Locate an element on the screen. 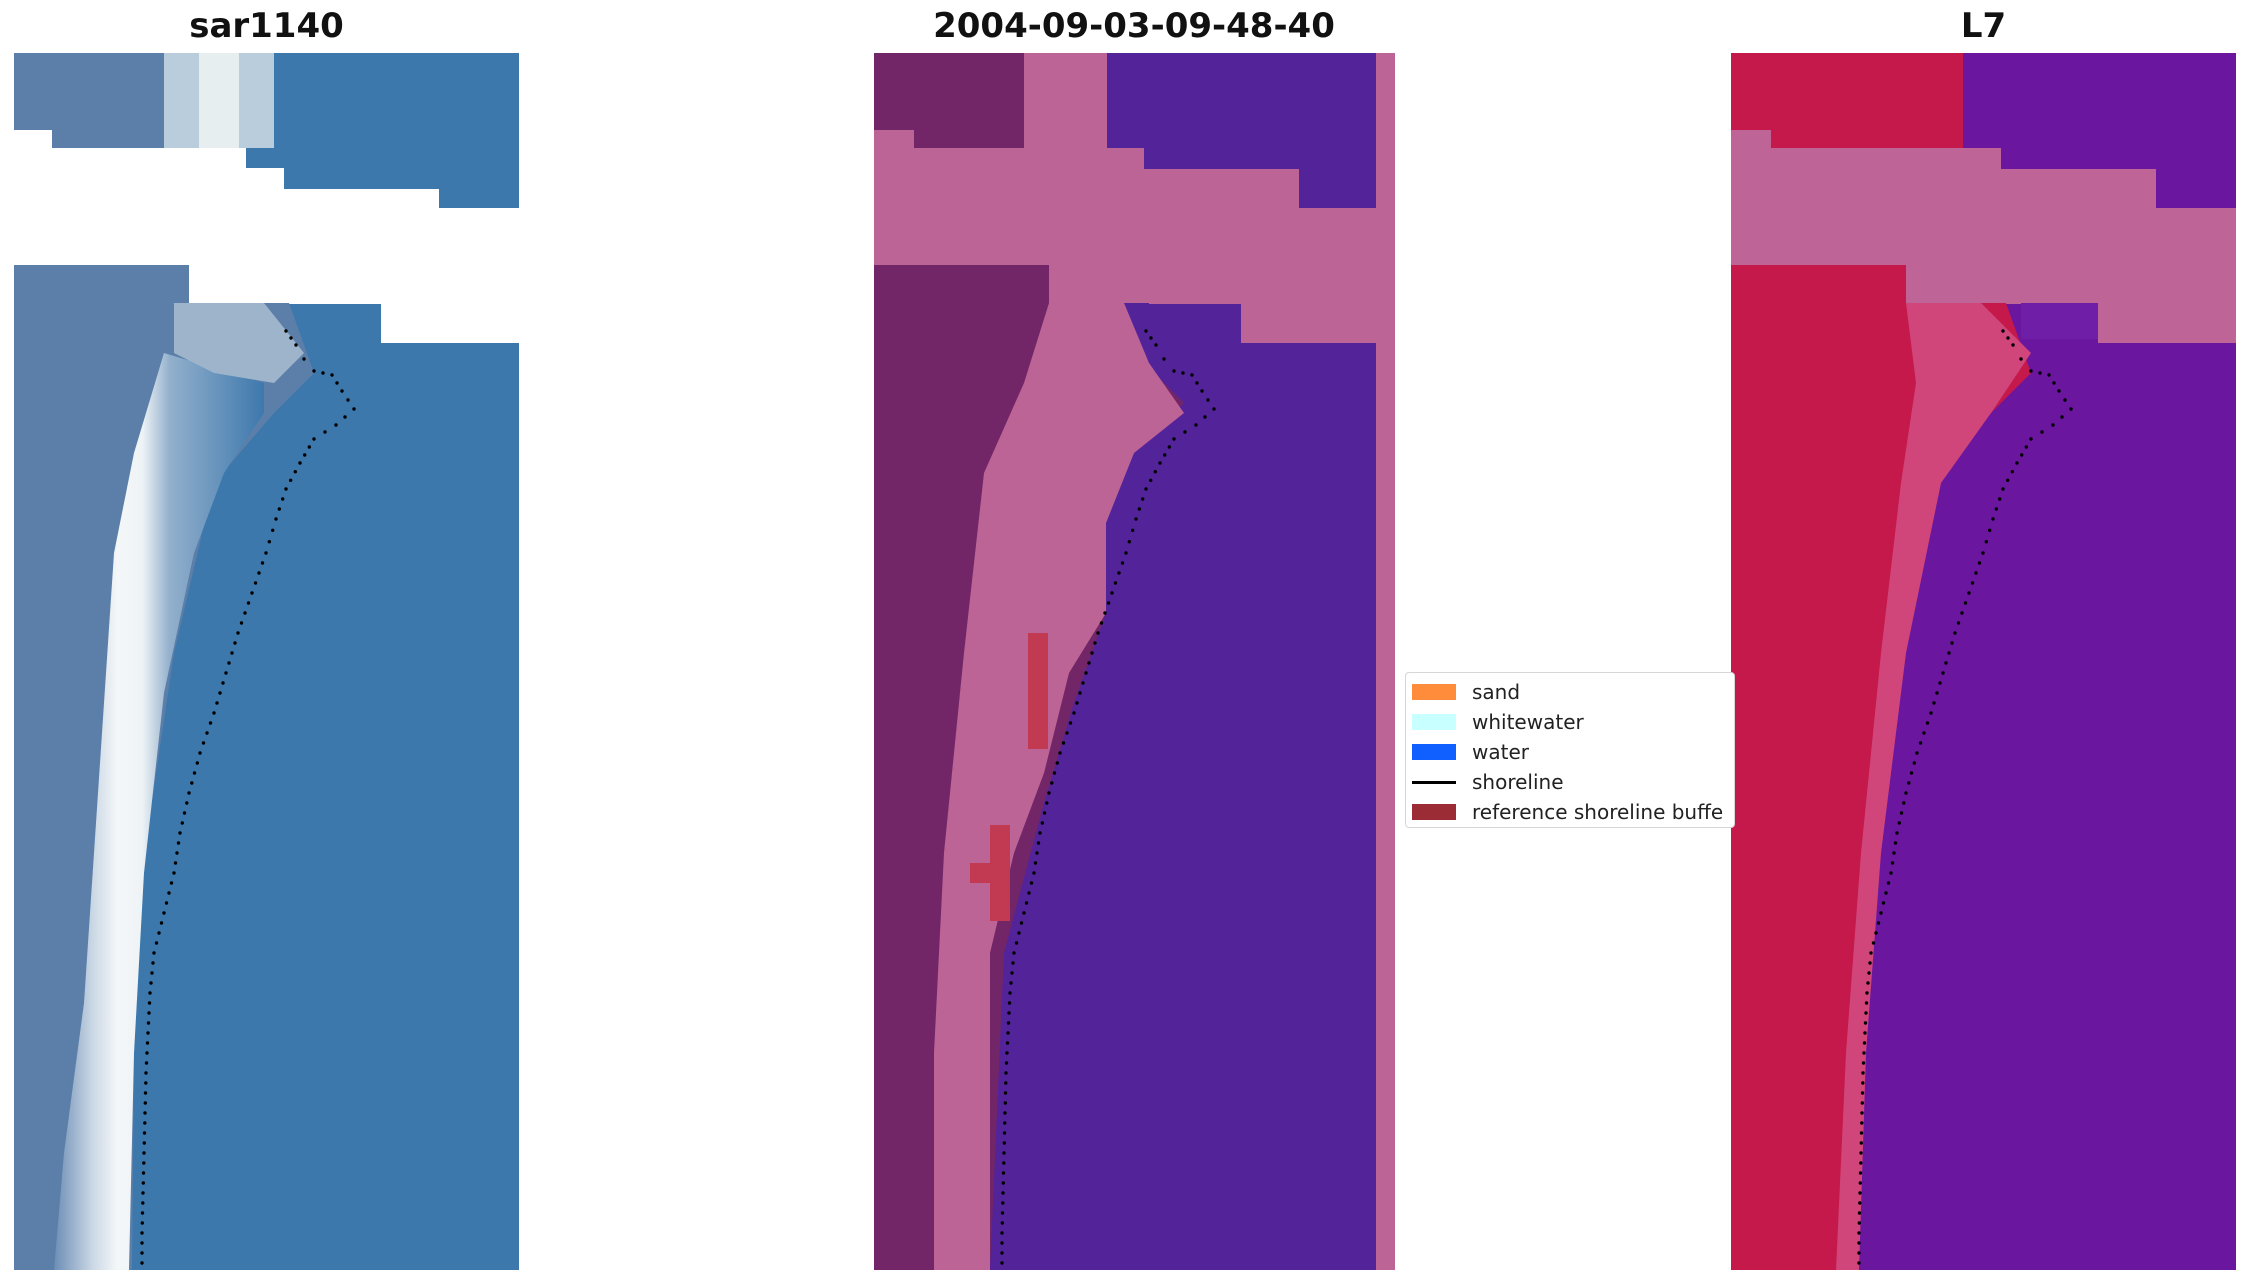 This screenshot has width=2266, height=1283. idx-transition is located at coordinates (1933, 786).